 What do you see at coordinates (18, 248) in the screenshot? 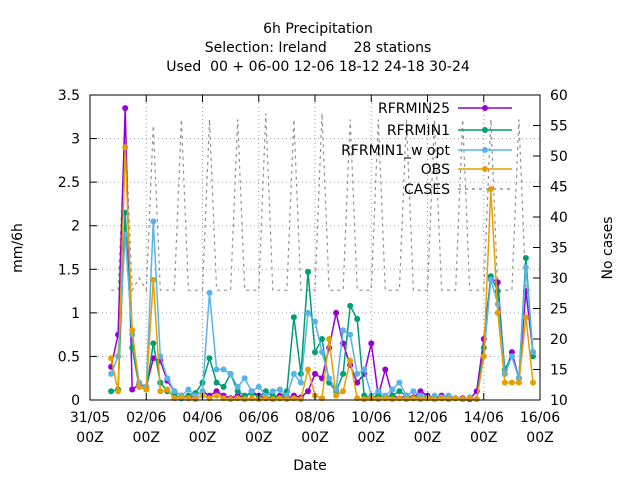
I see `y-axis-label: mm/6h` at bounding box center [18, 248].